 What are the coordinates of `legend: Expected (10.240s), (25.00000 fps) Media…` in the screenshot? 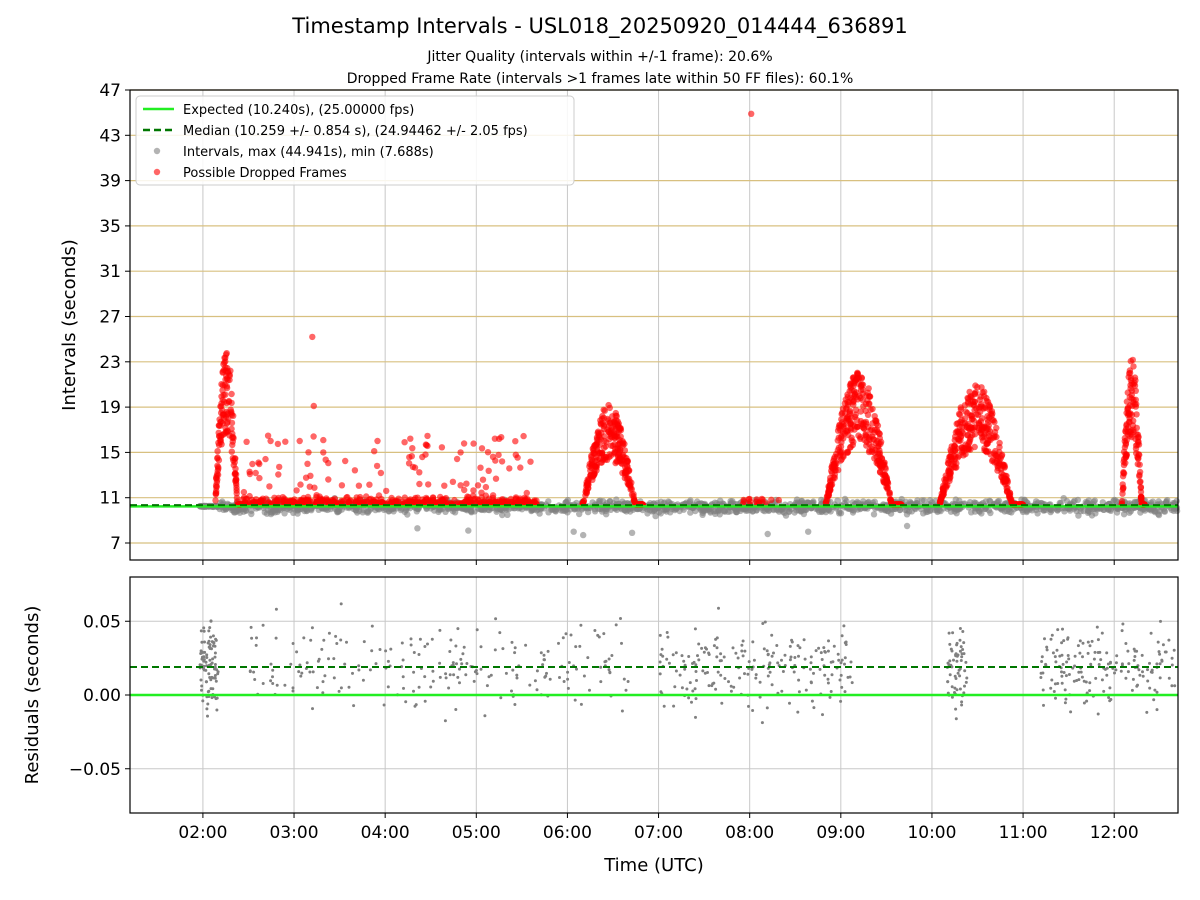 It's located at (355, 140).